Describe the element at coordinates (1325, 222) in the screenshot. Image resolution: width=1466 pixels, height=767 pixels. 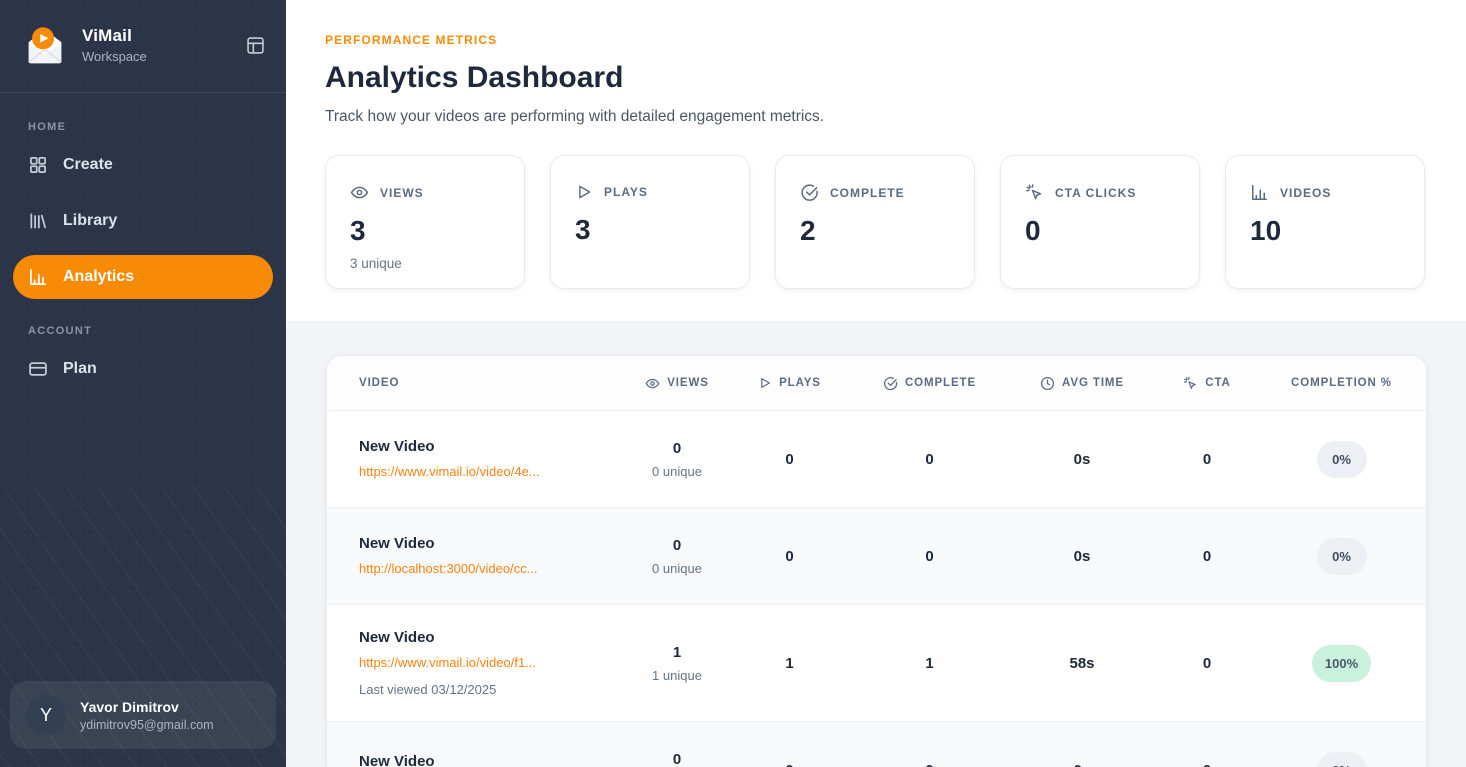
I see `stat-card-videos: VIDEOS 10` at that location.